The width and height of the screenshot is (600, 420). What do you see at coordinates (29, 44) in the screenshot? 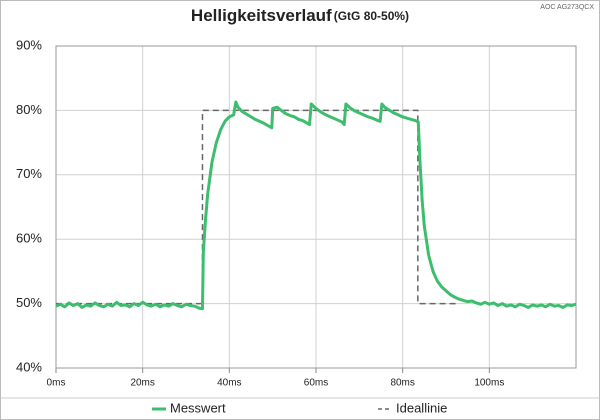
I see `y-tick-label: 90%` at bounding box center [29, 44].